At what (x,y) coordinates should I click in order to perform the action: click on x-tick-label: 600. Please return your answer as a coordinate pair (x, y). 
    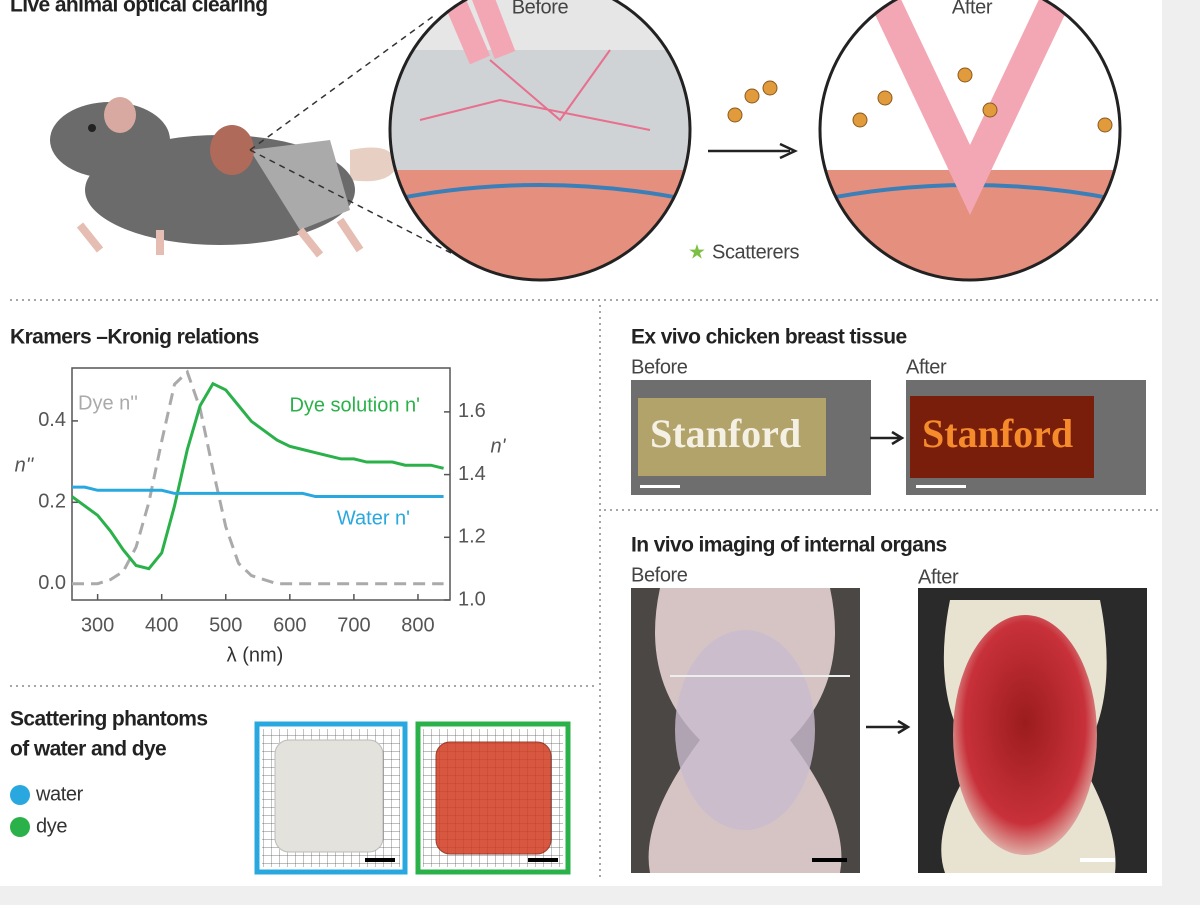
    Looking at the image, I should click on (289, 625).